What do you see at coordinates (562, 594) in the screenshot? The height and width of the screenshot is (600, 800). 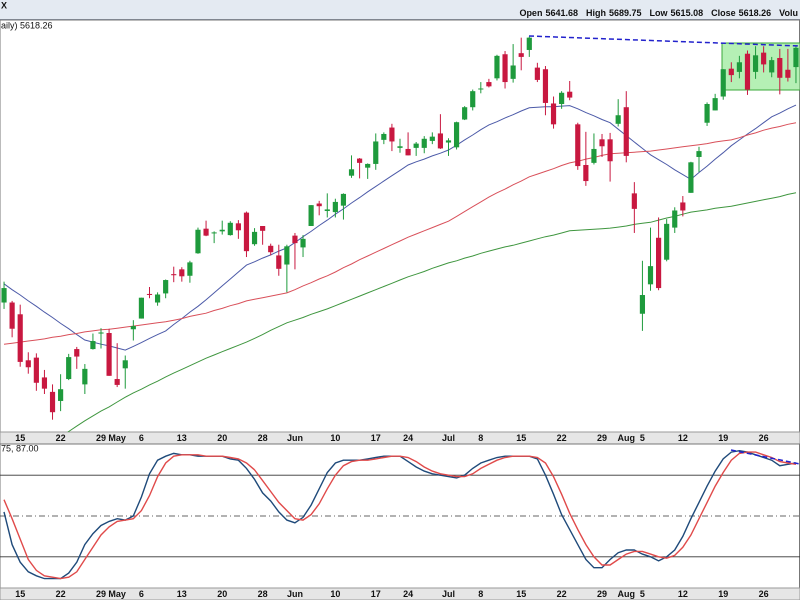 I see `x-tick-label: 22` at bounding box center [562, 594].